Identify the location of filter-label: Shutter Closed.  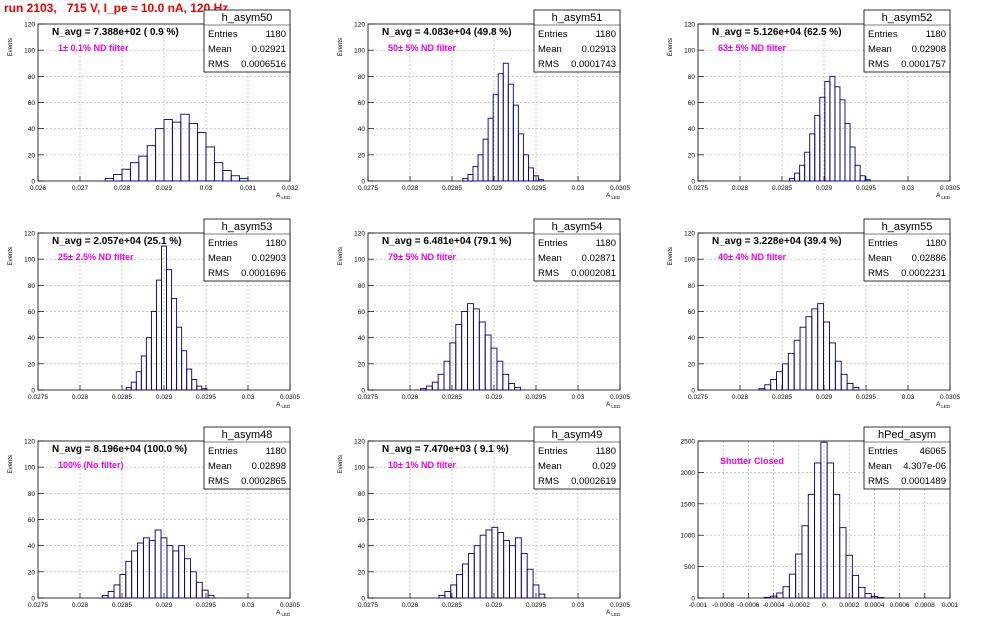
(752, 461).